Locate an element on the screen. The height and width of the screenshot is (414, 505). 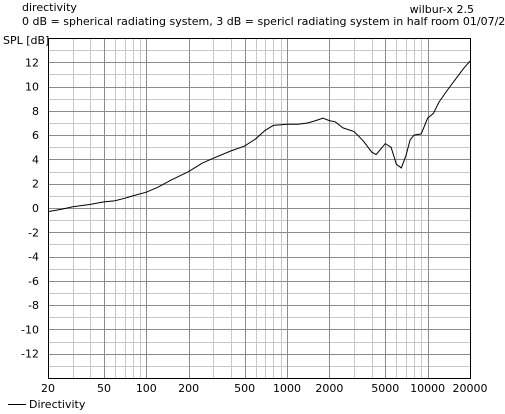
x-tick-label: 5000 is located at coordinates (385, 388).